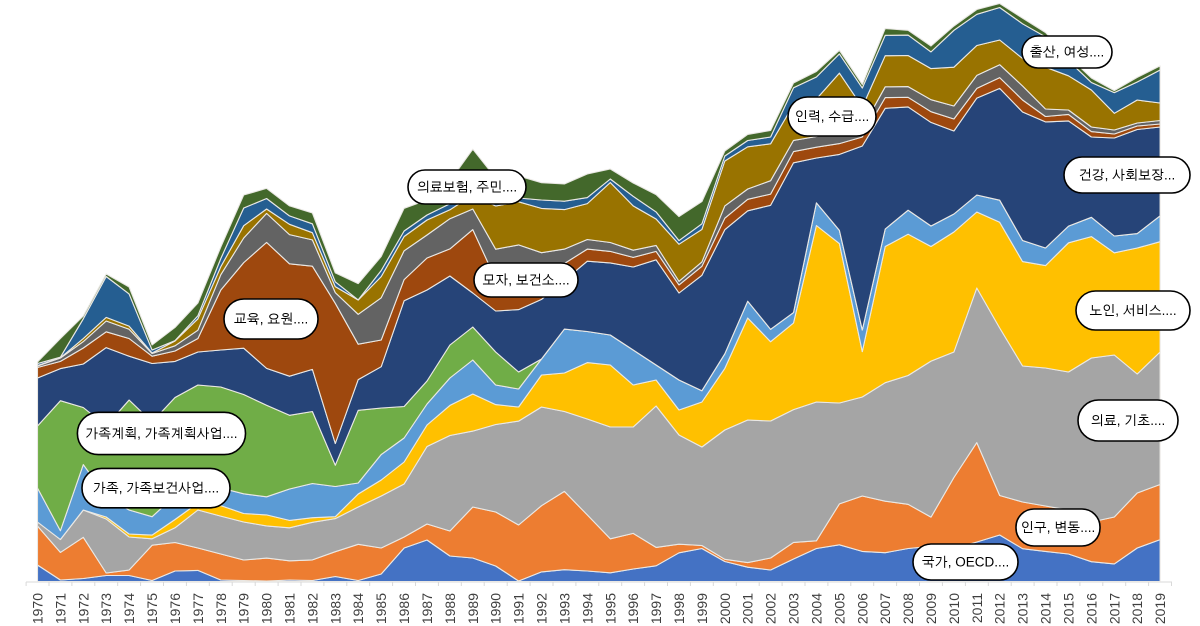 This screenshot has width=1200, height=626. What do you see at coordinates (862, 608) in the screenshot?
I see `svg-text: 2006` at bounding box center [862, 608].